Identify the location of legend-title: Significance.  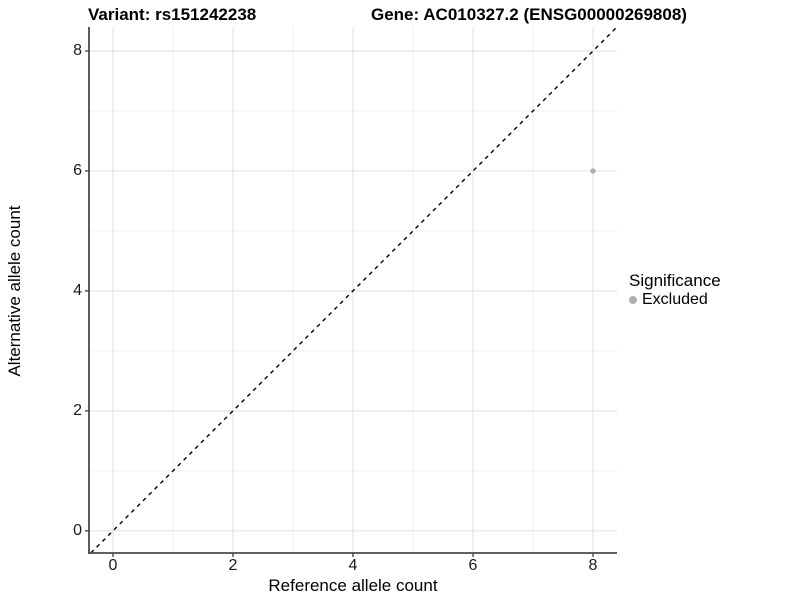
(675, 280).